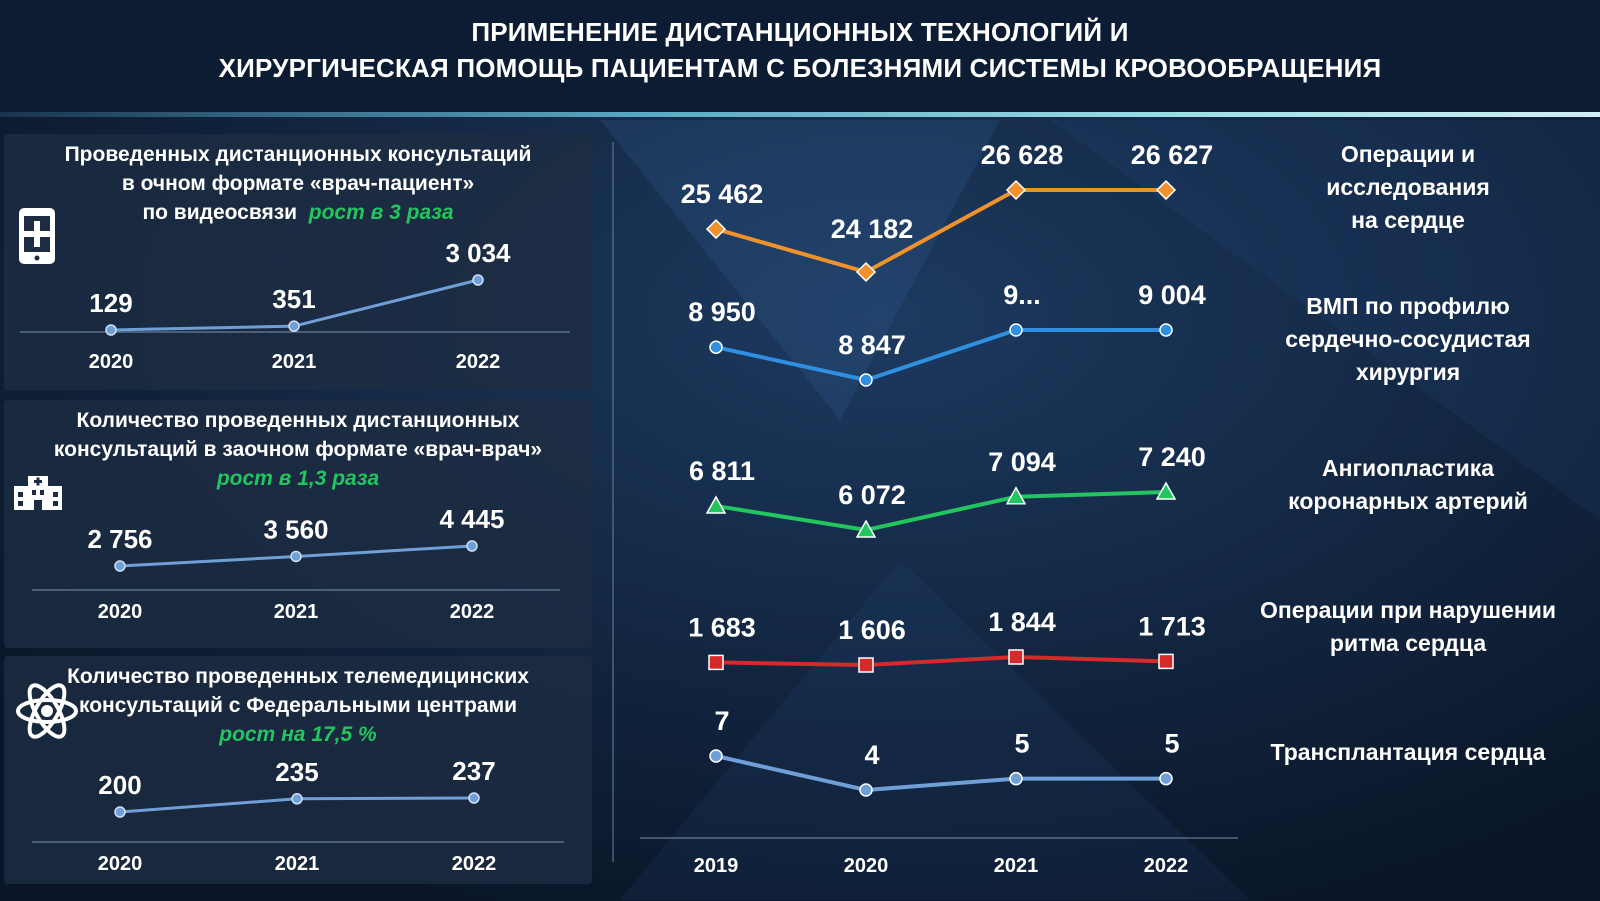 The image size is (1600, 901). Describe the element at coordinates (1408, 627) in the screenshot. I see `series-label: Операции при нарушении ритма сердца` at that location.